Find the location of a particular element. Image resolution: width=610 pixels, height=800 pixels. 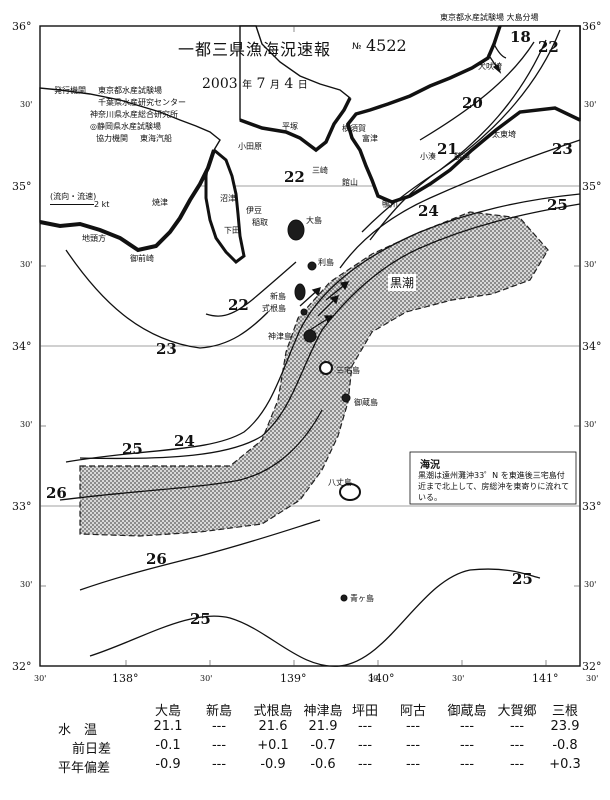

isotherm-25-south is located at coordinates (315, 617).